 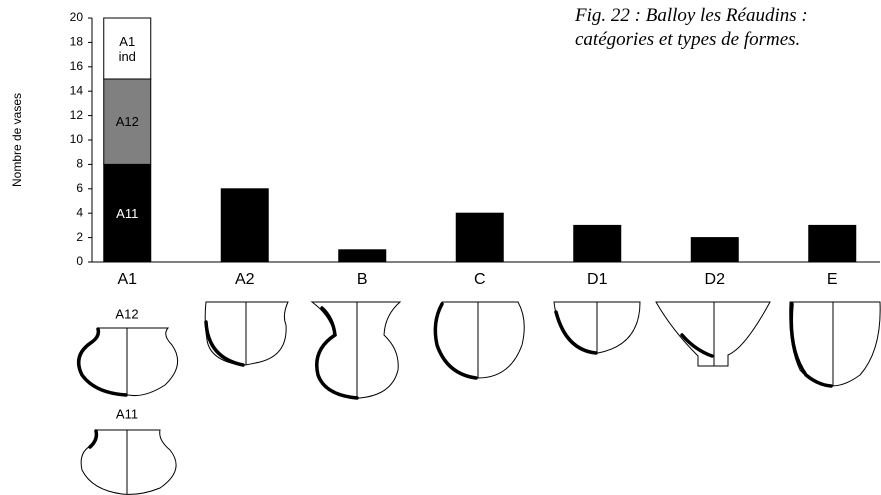 What do you see at coordinates (79, 237) in the screenshot?
I see `y-tick-label: 2` at bounding box center [79, 237].